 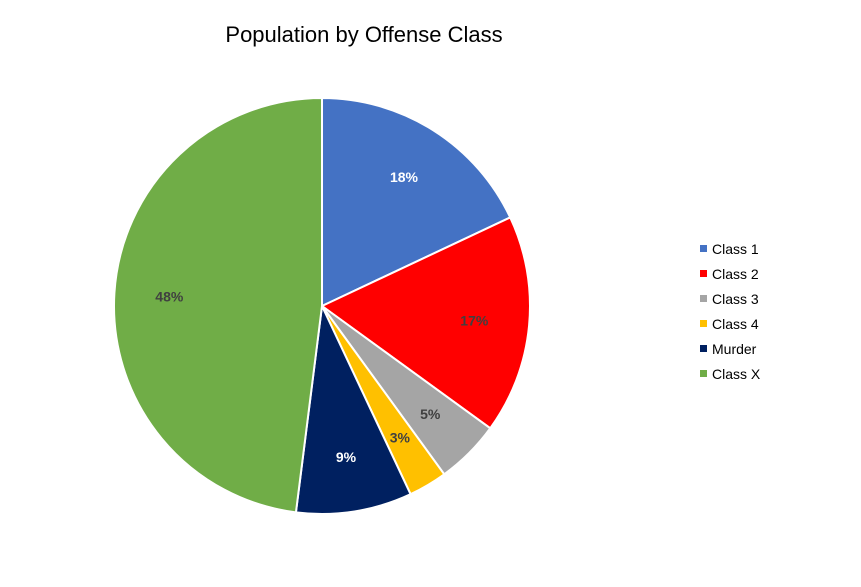 I want to click on legend-item-class-3: Class 3, so click(x=730, y=298).